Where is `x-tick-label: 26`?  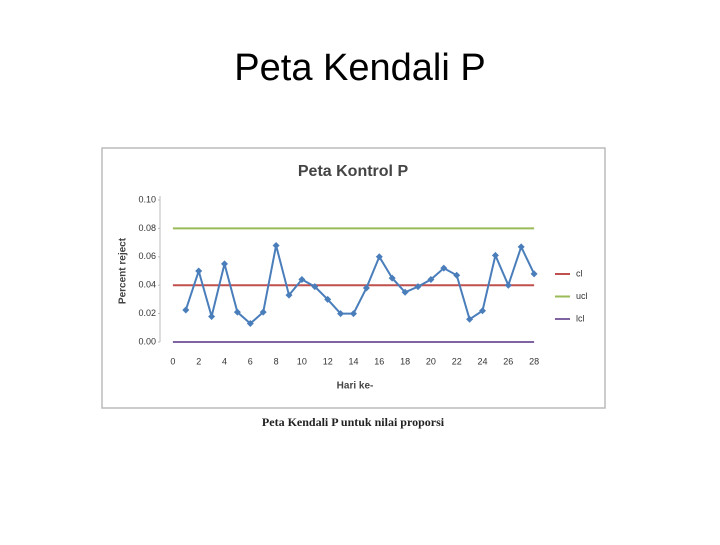 x-tick-label: 26 is located at coordinates (508, 361).